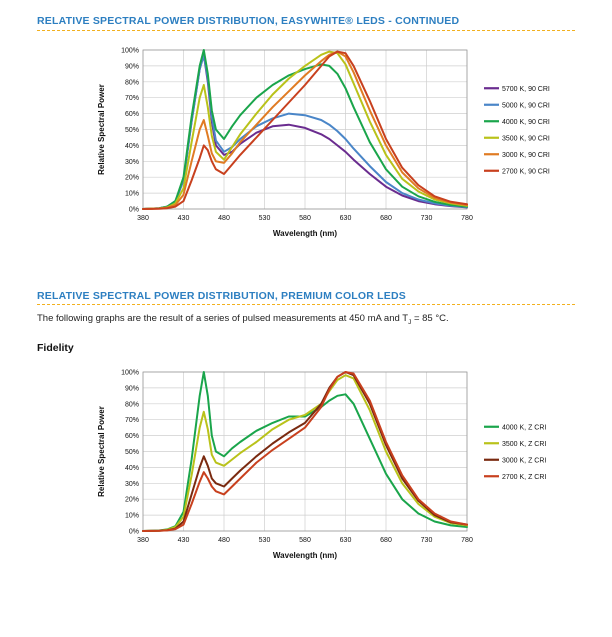 This screenshot has width=612, height=637. What do you see at coordinates (526, 105) in the screenshot?
I see `legend-label: 5000 K, 90 CRI` at bounding box center [526, 105].